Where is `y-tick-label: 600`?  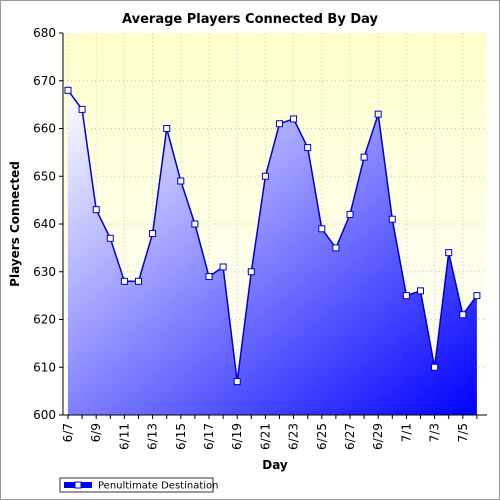 y-tick-label: 600 is located at coordinates (44, 415).